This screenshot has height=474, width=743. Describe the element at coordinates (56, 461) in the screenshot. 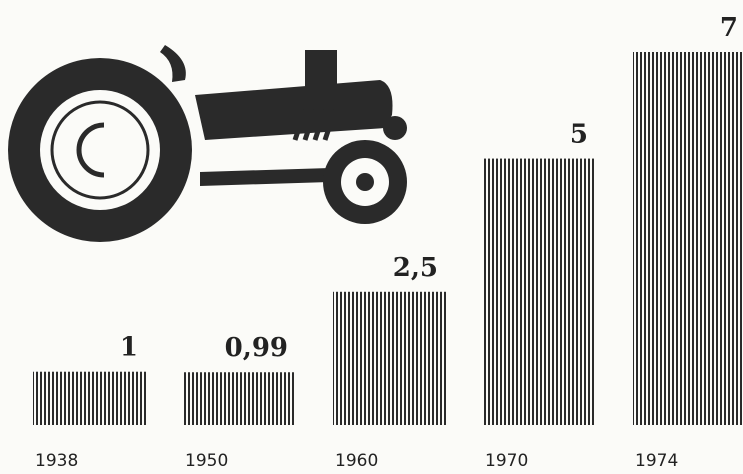

I see `x-tick-label: 1938` at that location.